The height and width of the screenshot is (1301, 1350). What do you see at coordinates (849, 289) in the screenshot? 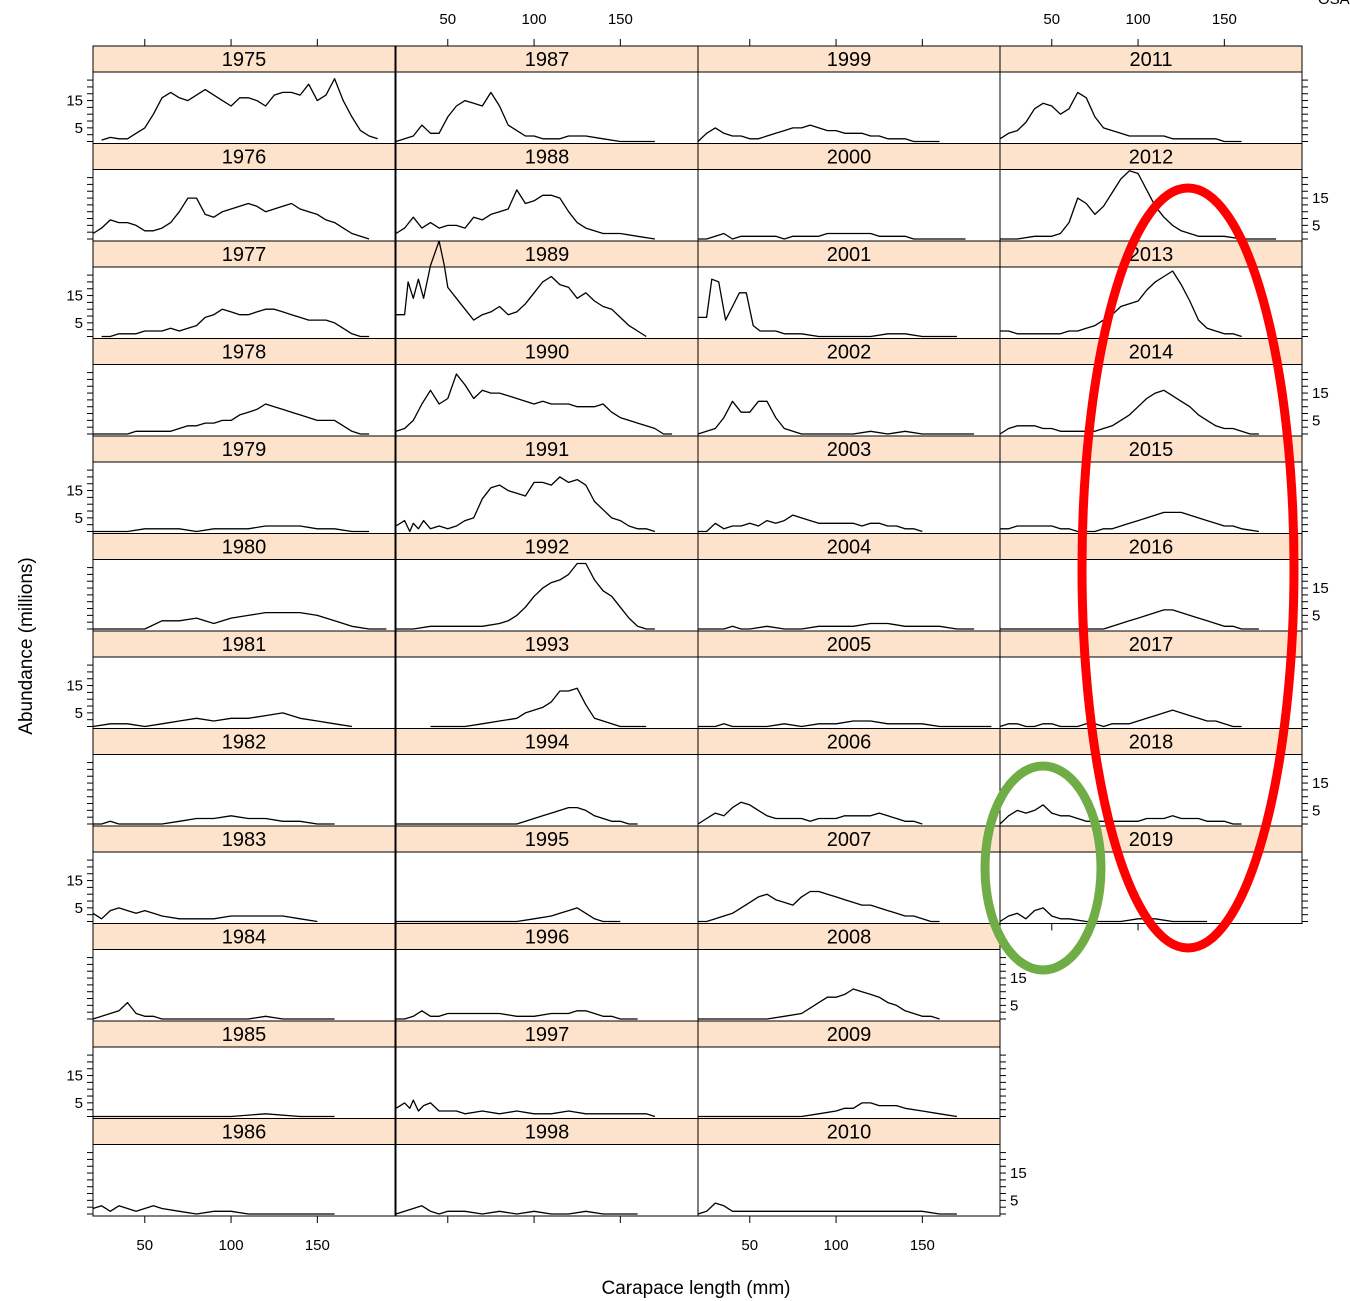
I see `panel-2001: 2001` at bounding box center [849, 289].